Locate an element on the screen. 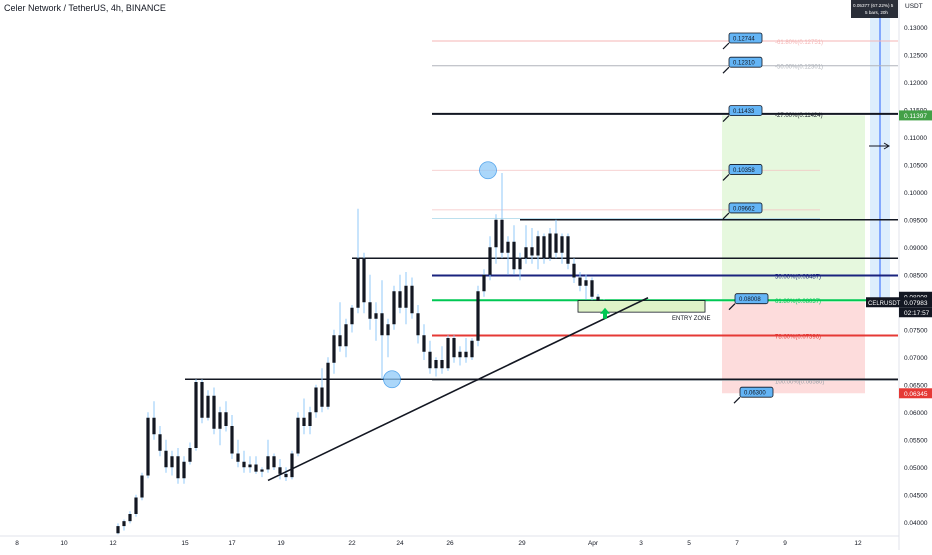 This screenshot has width=932, height=555. x-tick-label: 17 is located at coordinates (232, 543).